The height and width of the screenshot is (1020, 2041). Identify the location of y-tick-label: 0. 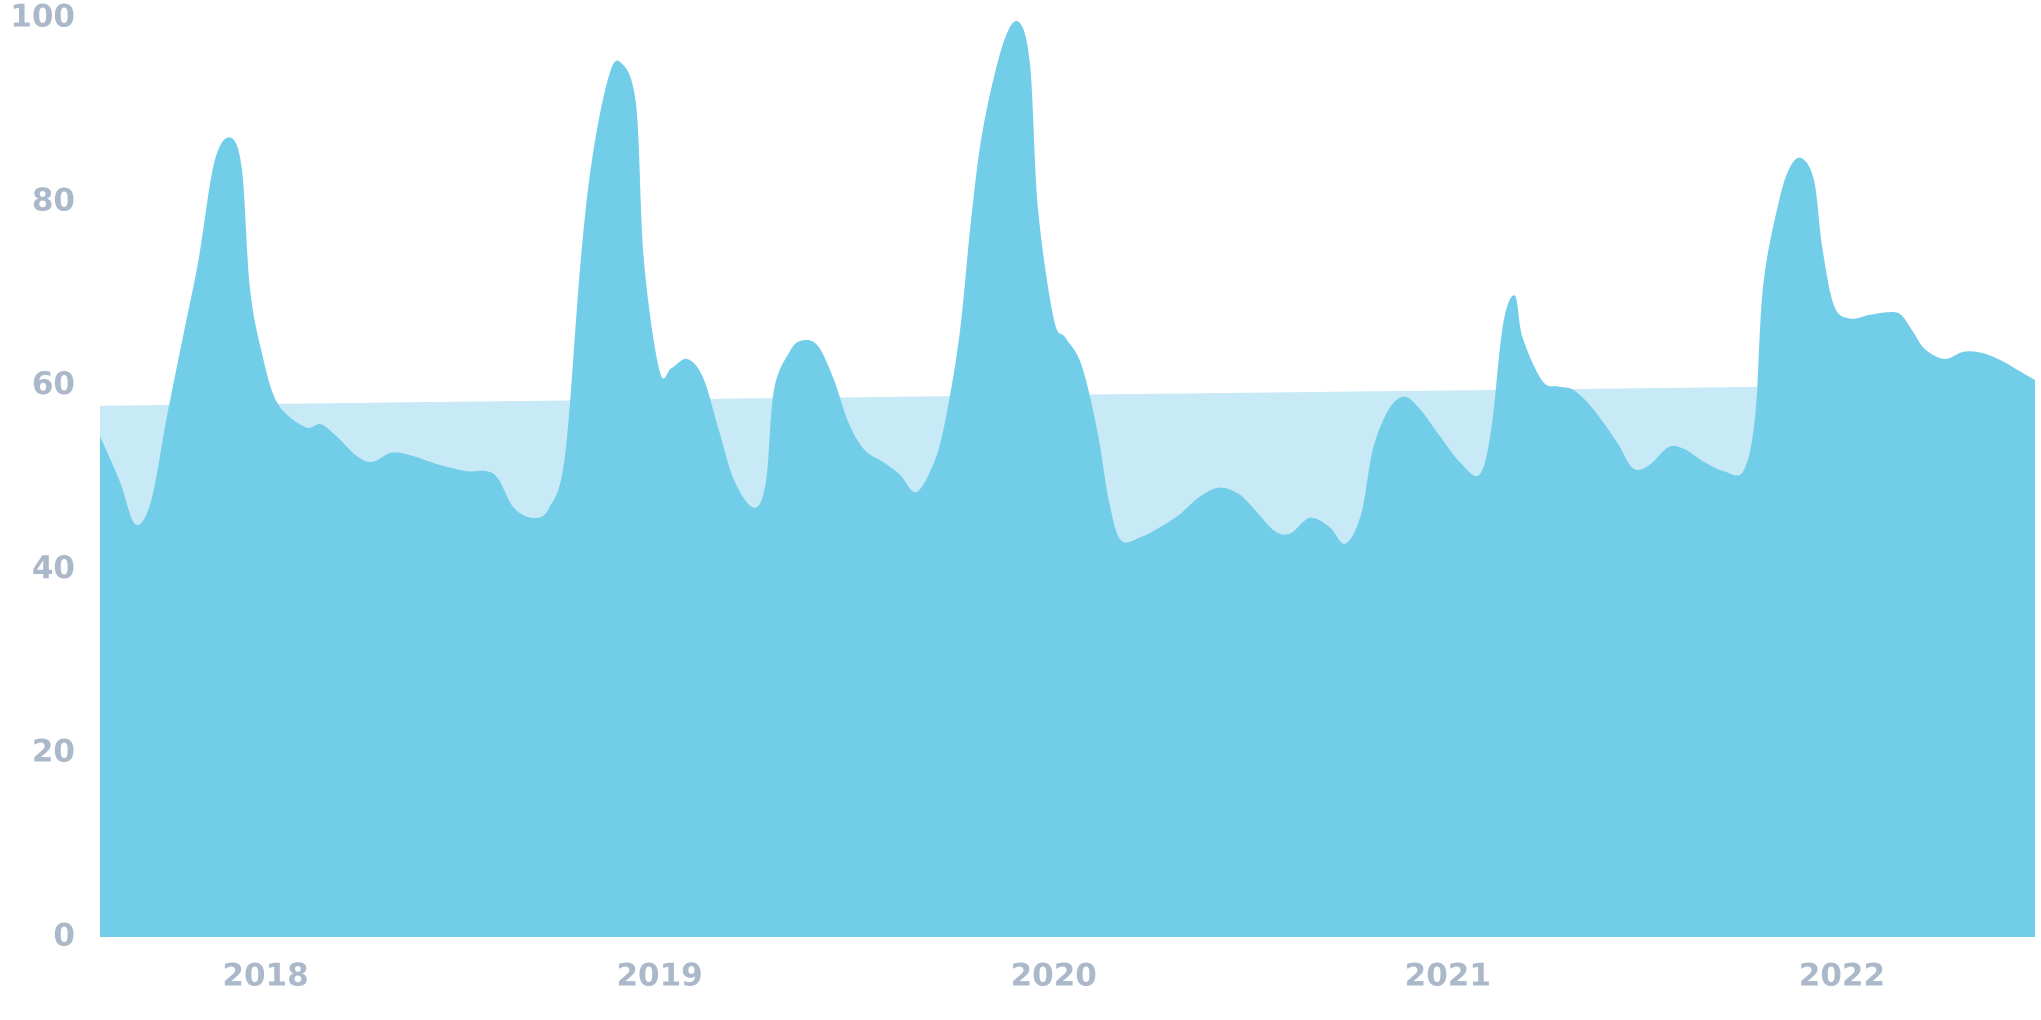
(64, 936).